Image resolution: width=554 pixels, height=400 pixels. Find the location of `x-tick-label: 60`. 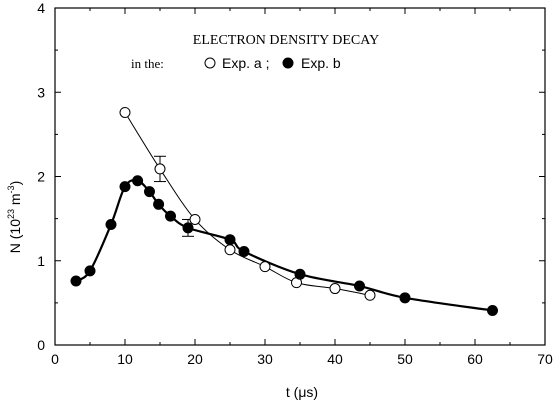

x-tick-label: 60 is located at coordinates (475, 359).